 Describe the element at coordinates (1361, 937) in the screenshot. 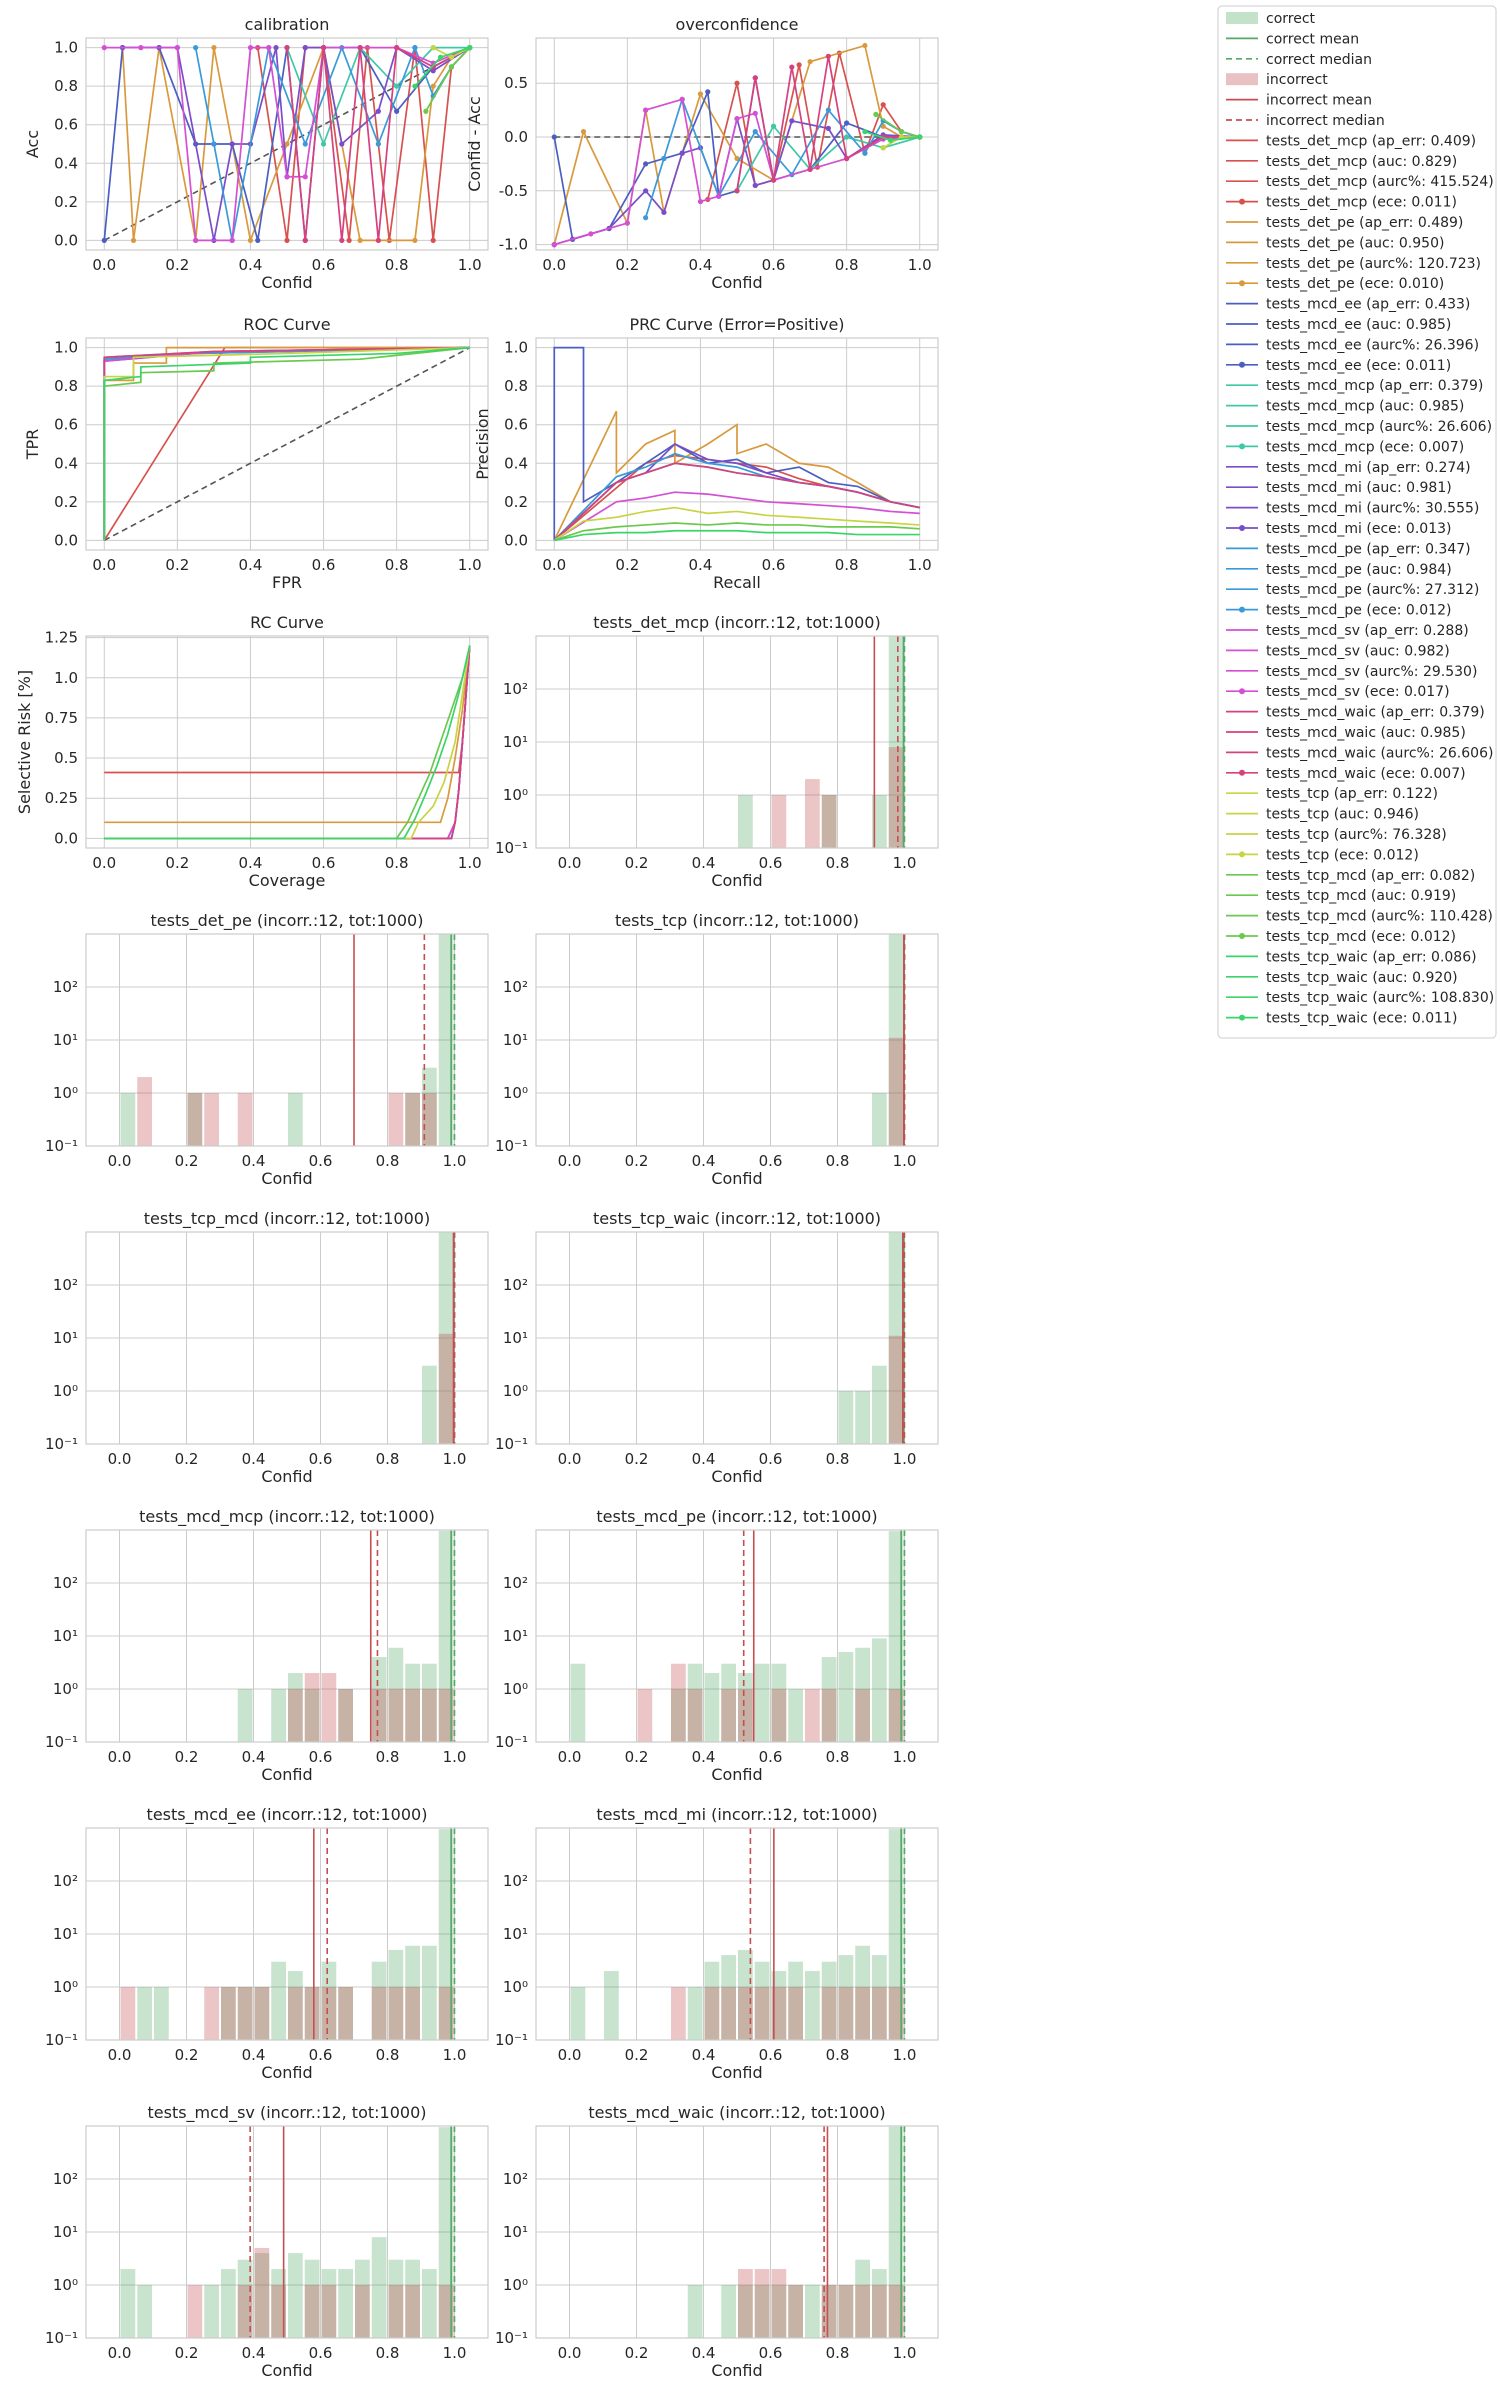

I see `legend-label: tests_tcp_mcd (ece: 0.012)` at that location.